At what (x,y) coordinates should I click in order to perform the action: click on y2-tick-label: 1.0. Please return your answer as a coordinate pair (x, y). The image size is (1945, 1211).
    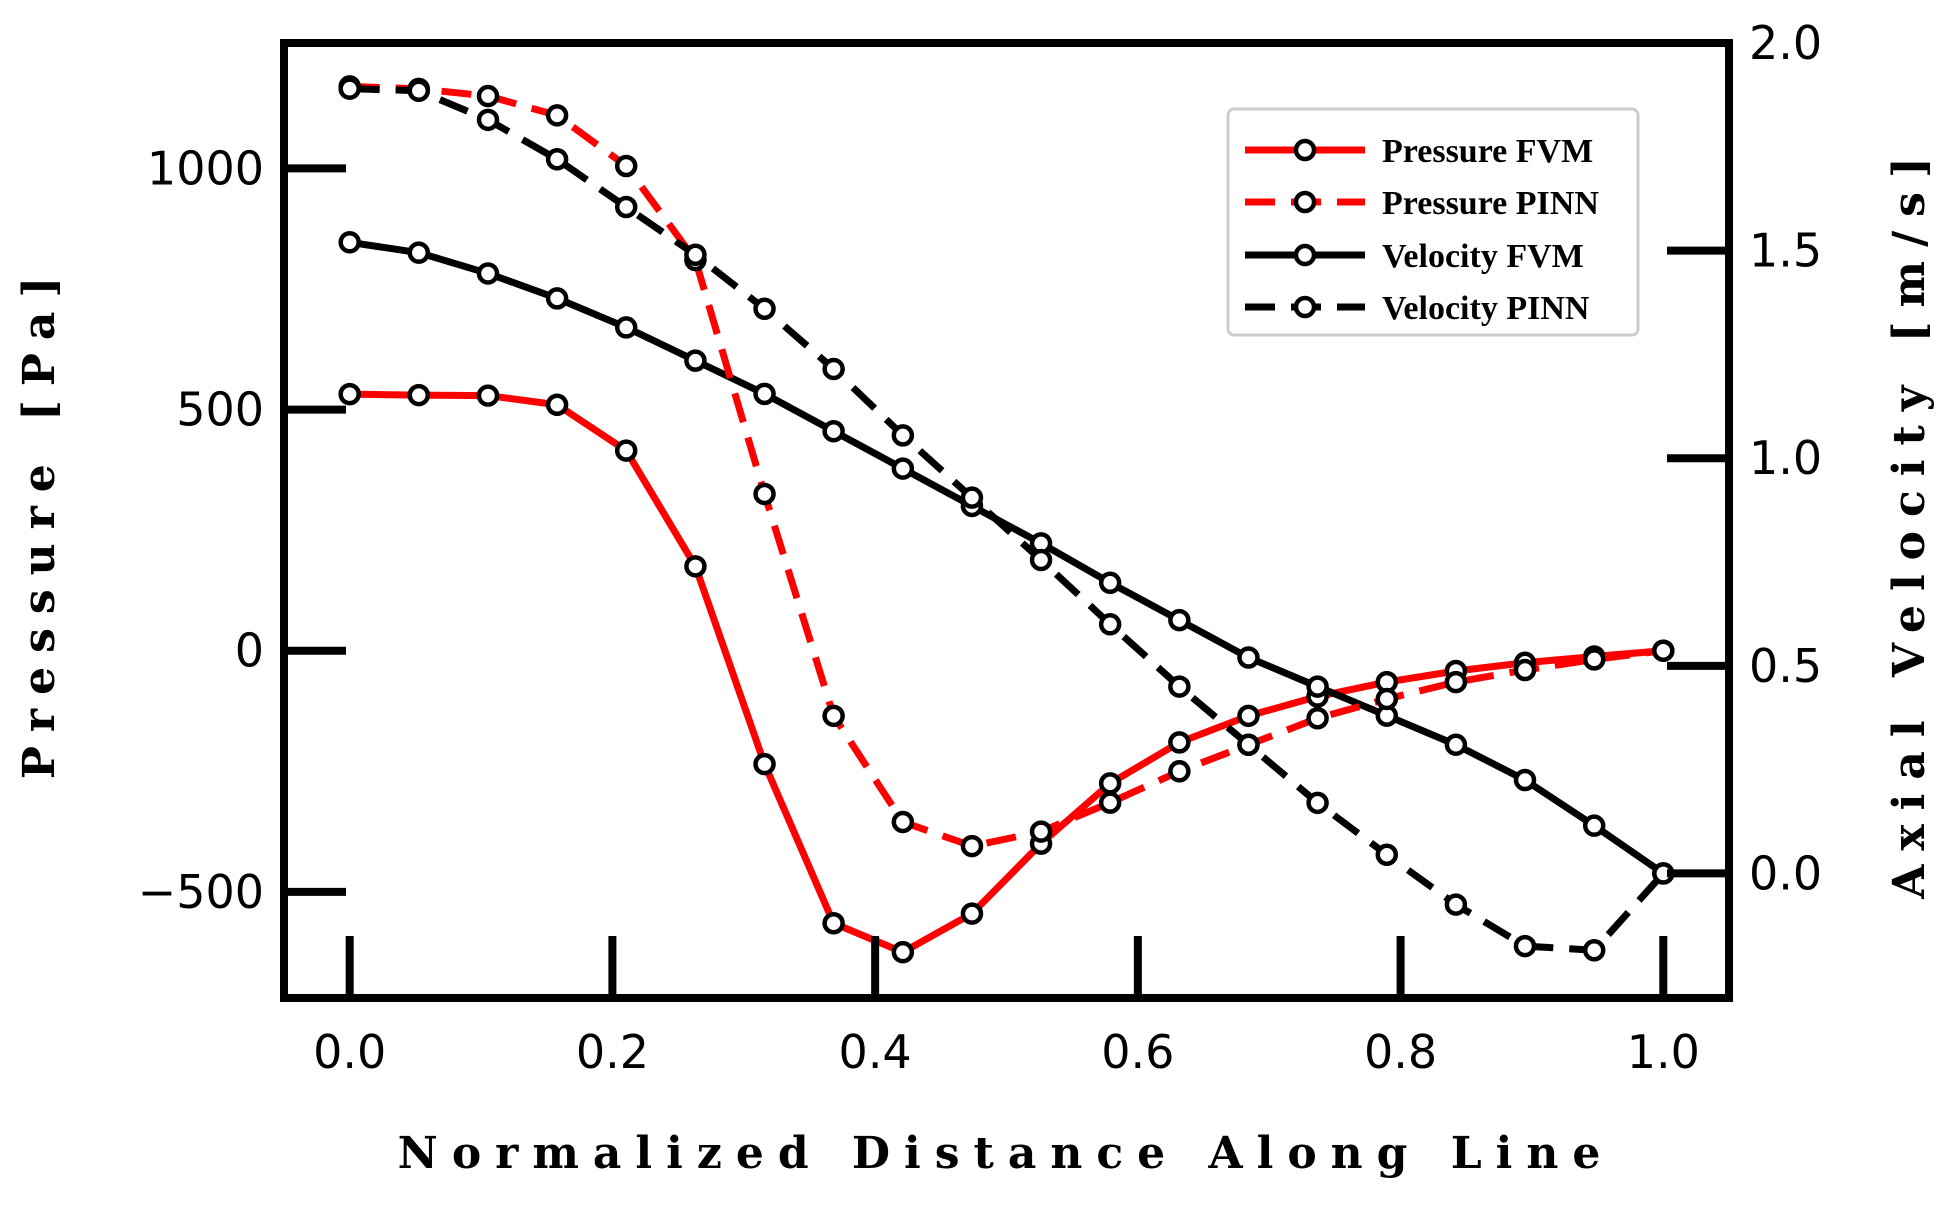
    Looking at the image, I should click on (1785, 458).